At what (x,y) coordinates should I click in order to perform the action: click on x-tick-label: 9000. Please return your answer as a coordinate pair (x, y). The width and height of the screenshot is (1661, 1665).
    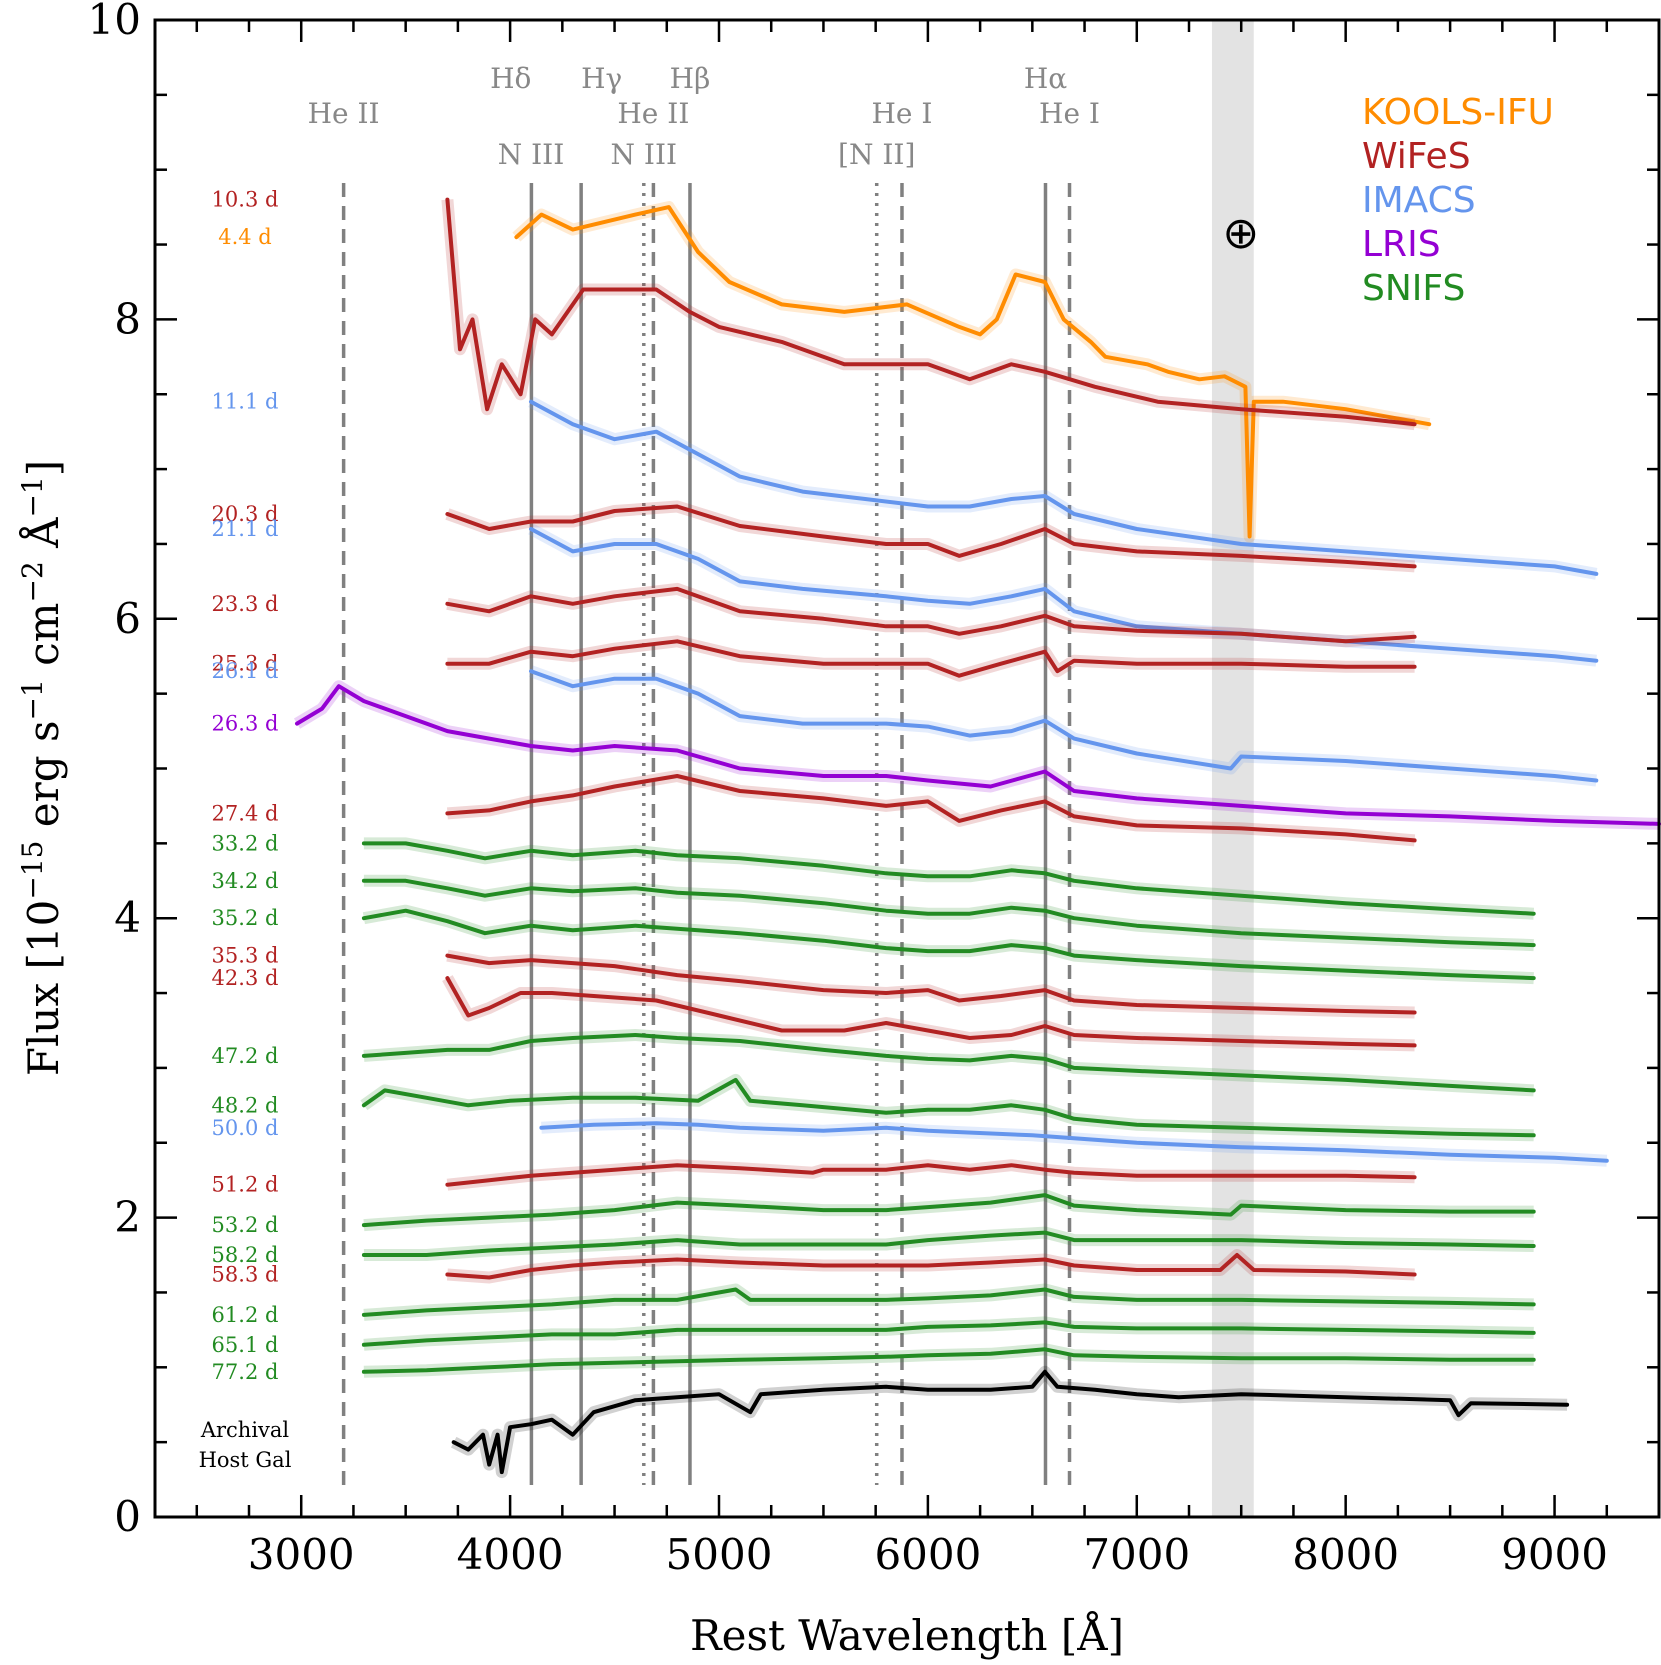
    Looking at the image, I should click on (1554, 1554).